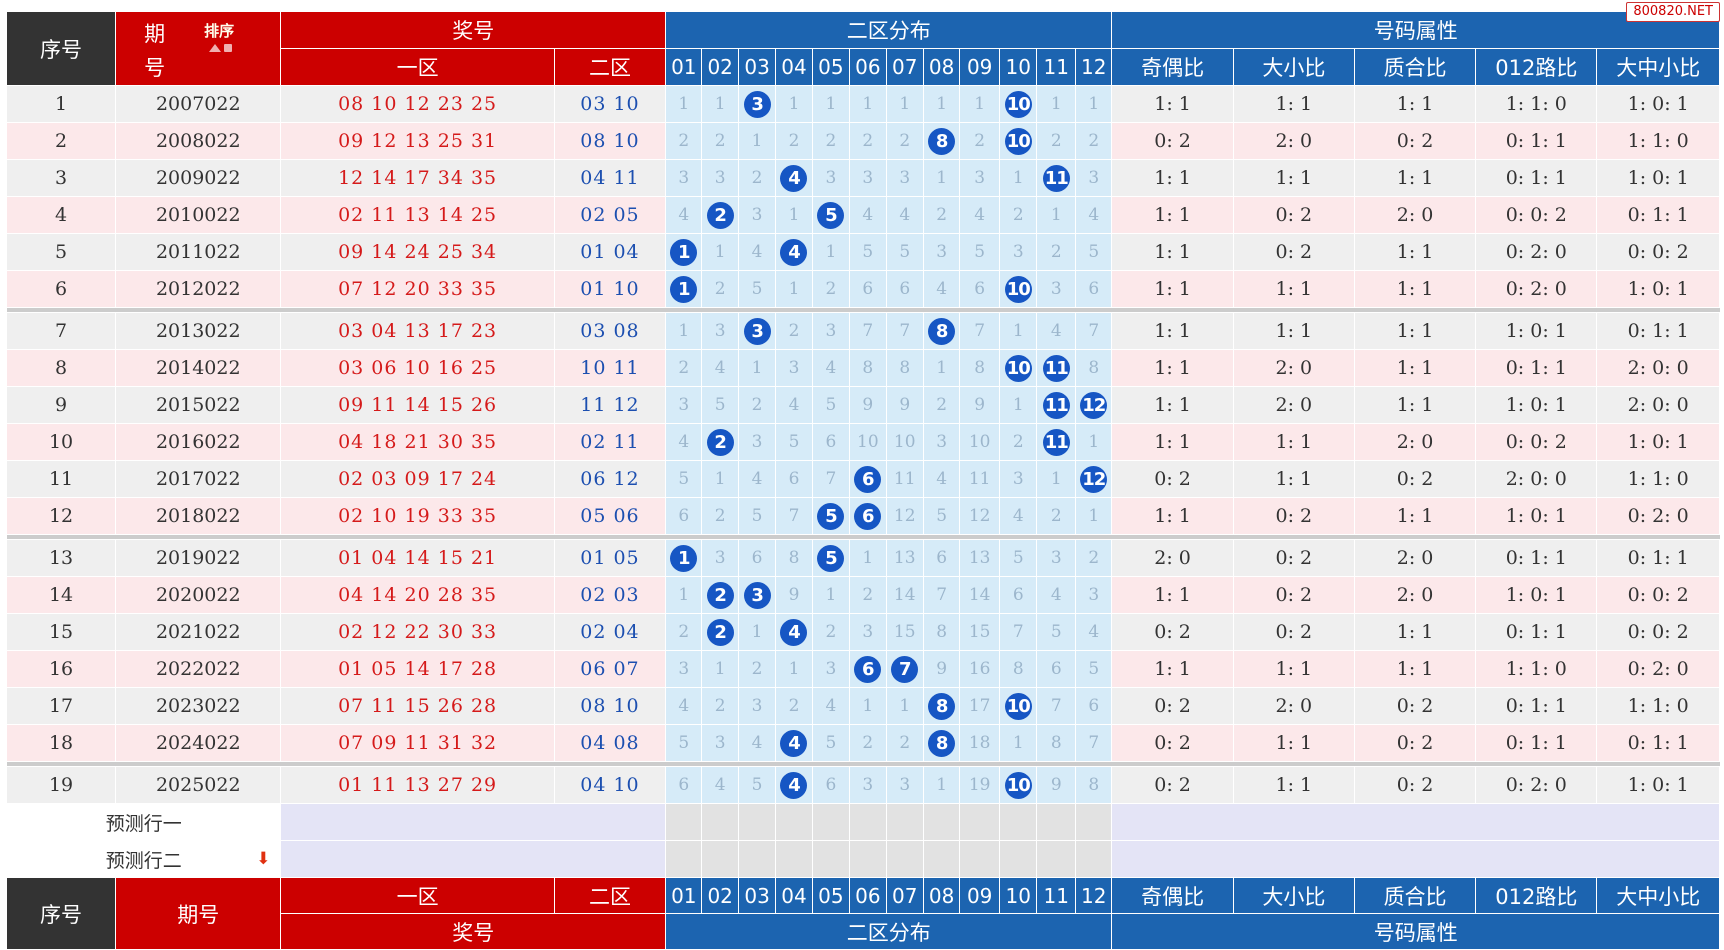  I want to click on hit-ball: 3, so click(757, 595).